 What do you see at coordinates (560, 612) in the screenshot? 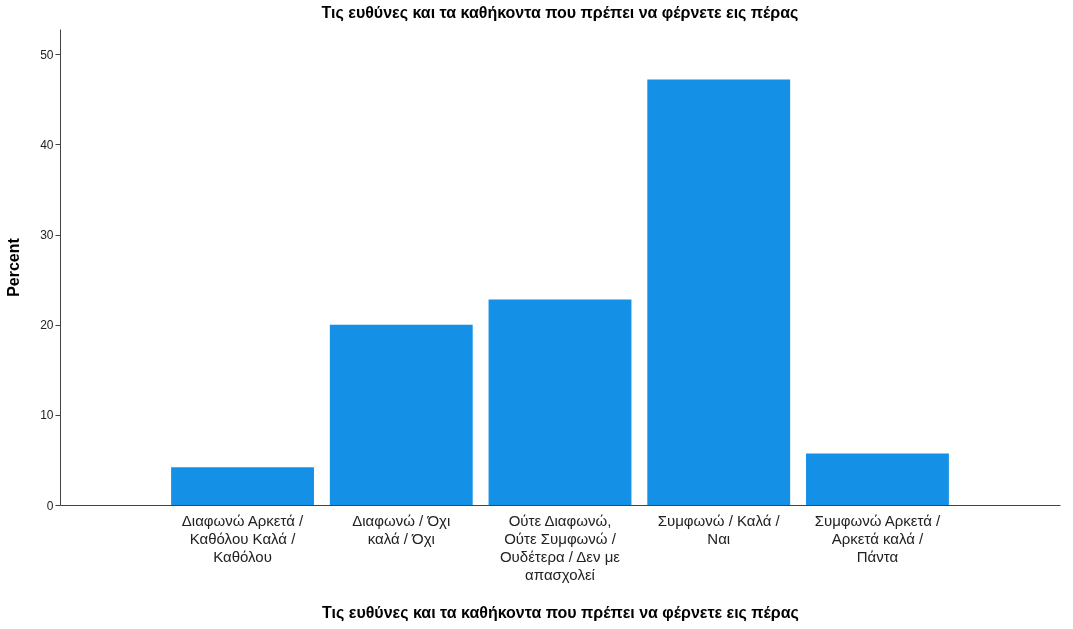
I see `x-axis-title: Τις ευθύνες και τα καθήκοντα που πρέπει να φέρνετε εις πέρας` at bounding box center [560, 612].